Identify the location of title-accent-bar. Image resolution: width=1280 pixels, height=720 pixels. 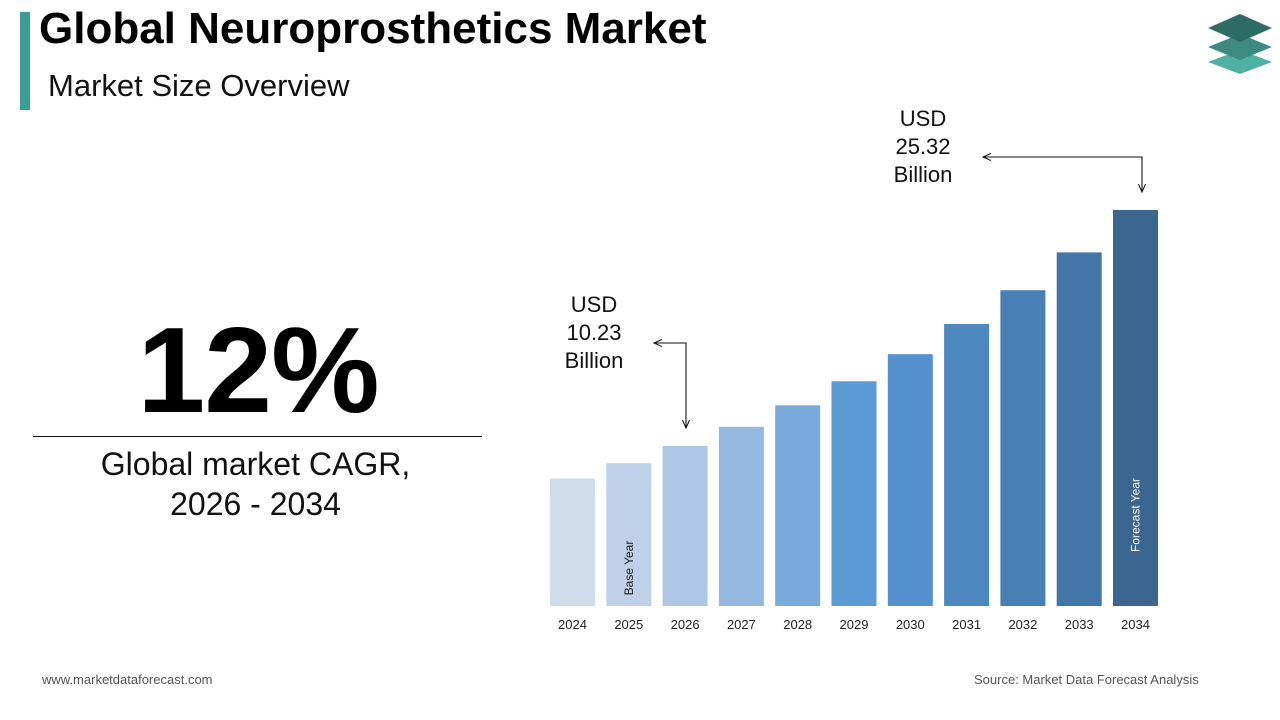
(25, 61).